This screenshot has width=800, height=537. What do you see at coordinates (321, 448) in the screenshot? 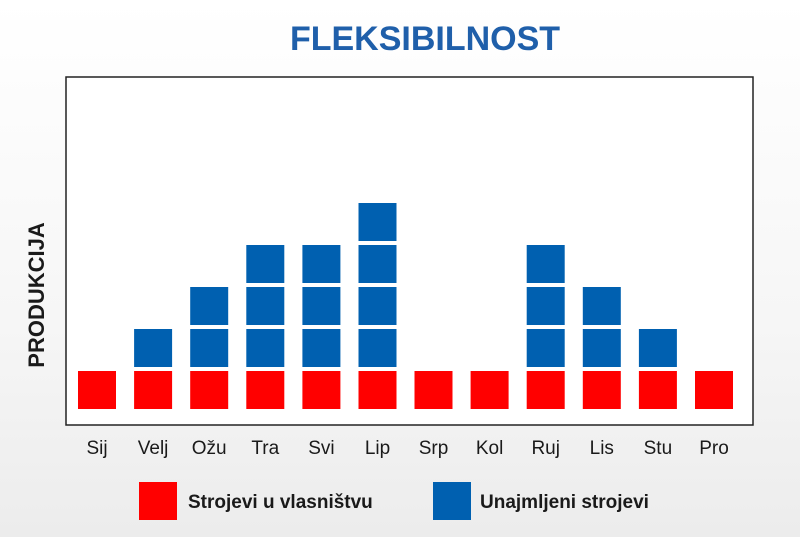
I see `x-tick-label: Svi` at bounding box center [321, 448].